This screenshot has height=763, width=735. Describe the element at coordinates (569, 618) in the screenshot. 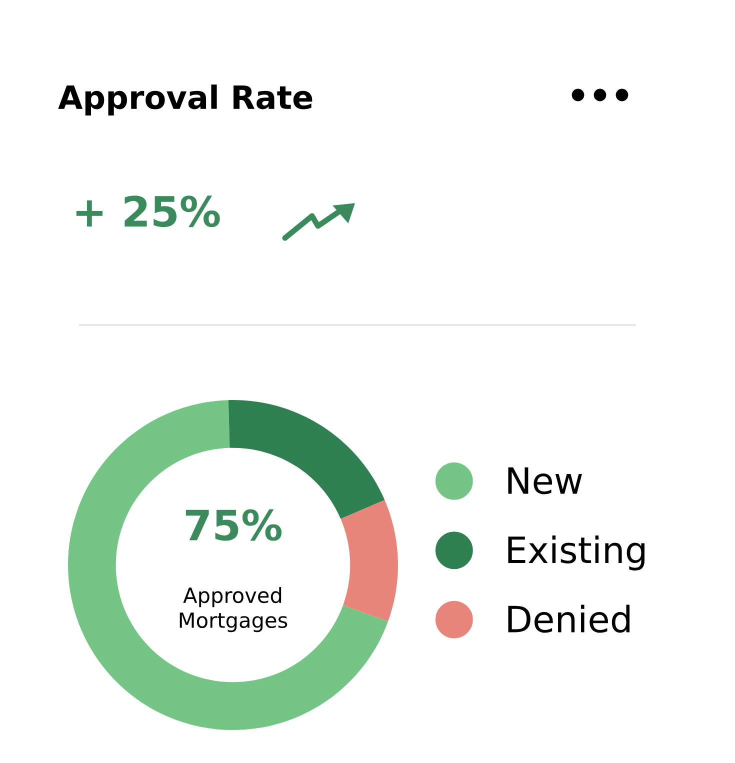

I see `legend-label: Denied` at that location.